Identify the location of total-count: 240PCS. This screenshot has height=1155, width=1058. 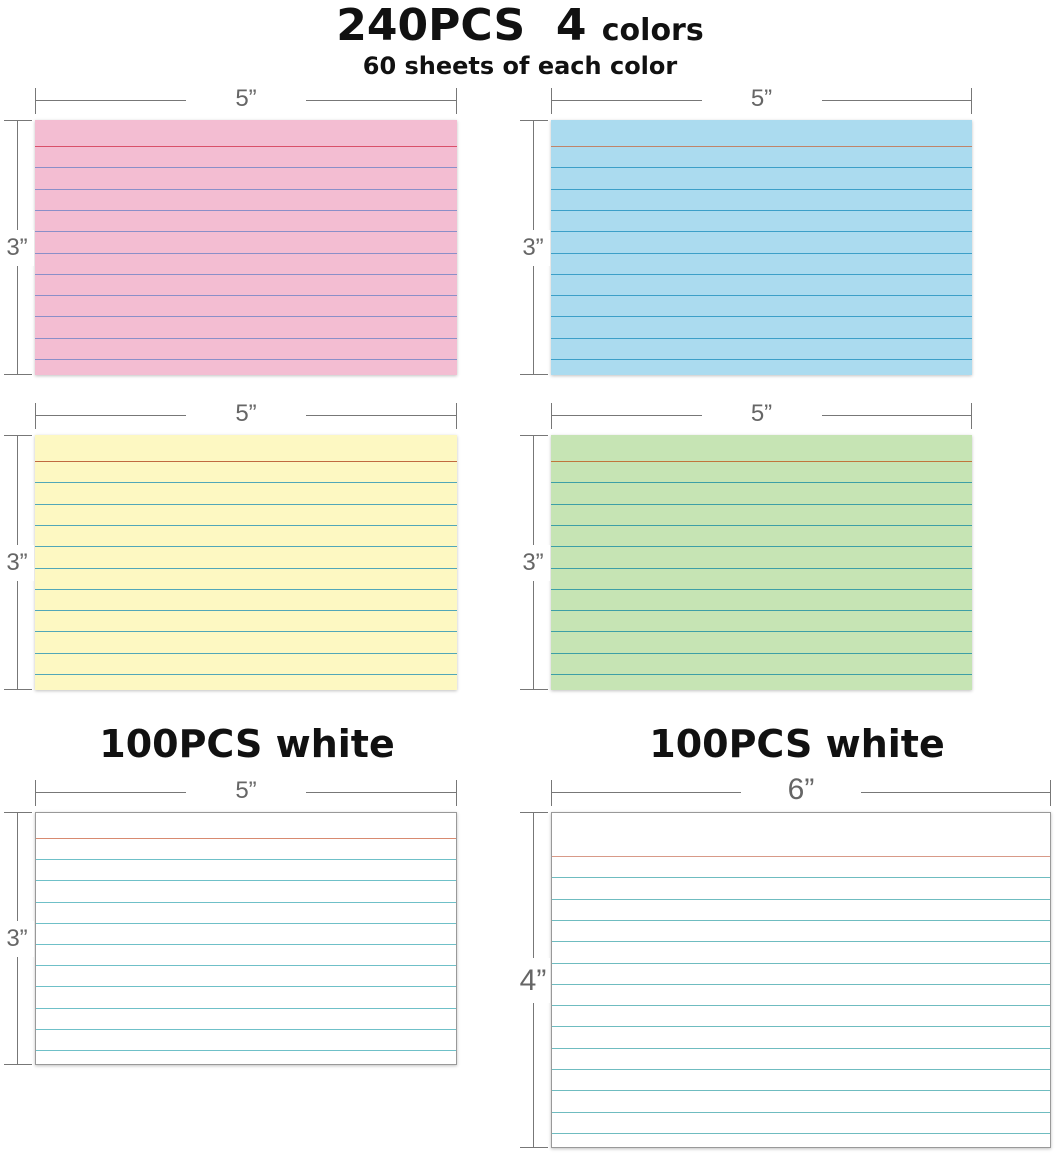
(431, 25).